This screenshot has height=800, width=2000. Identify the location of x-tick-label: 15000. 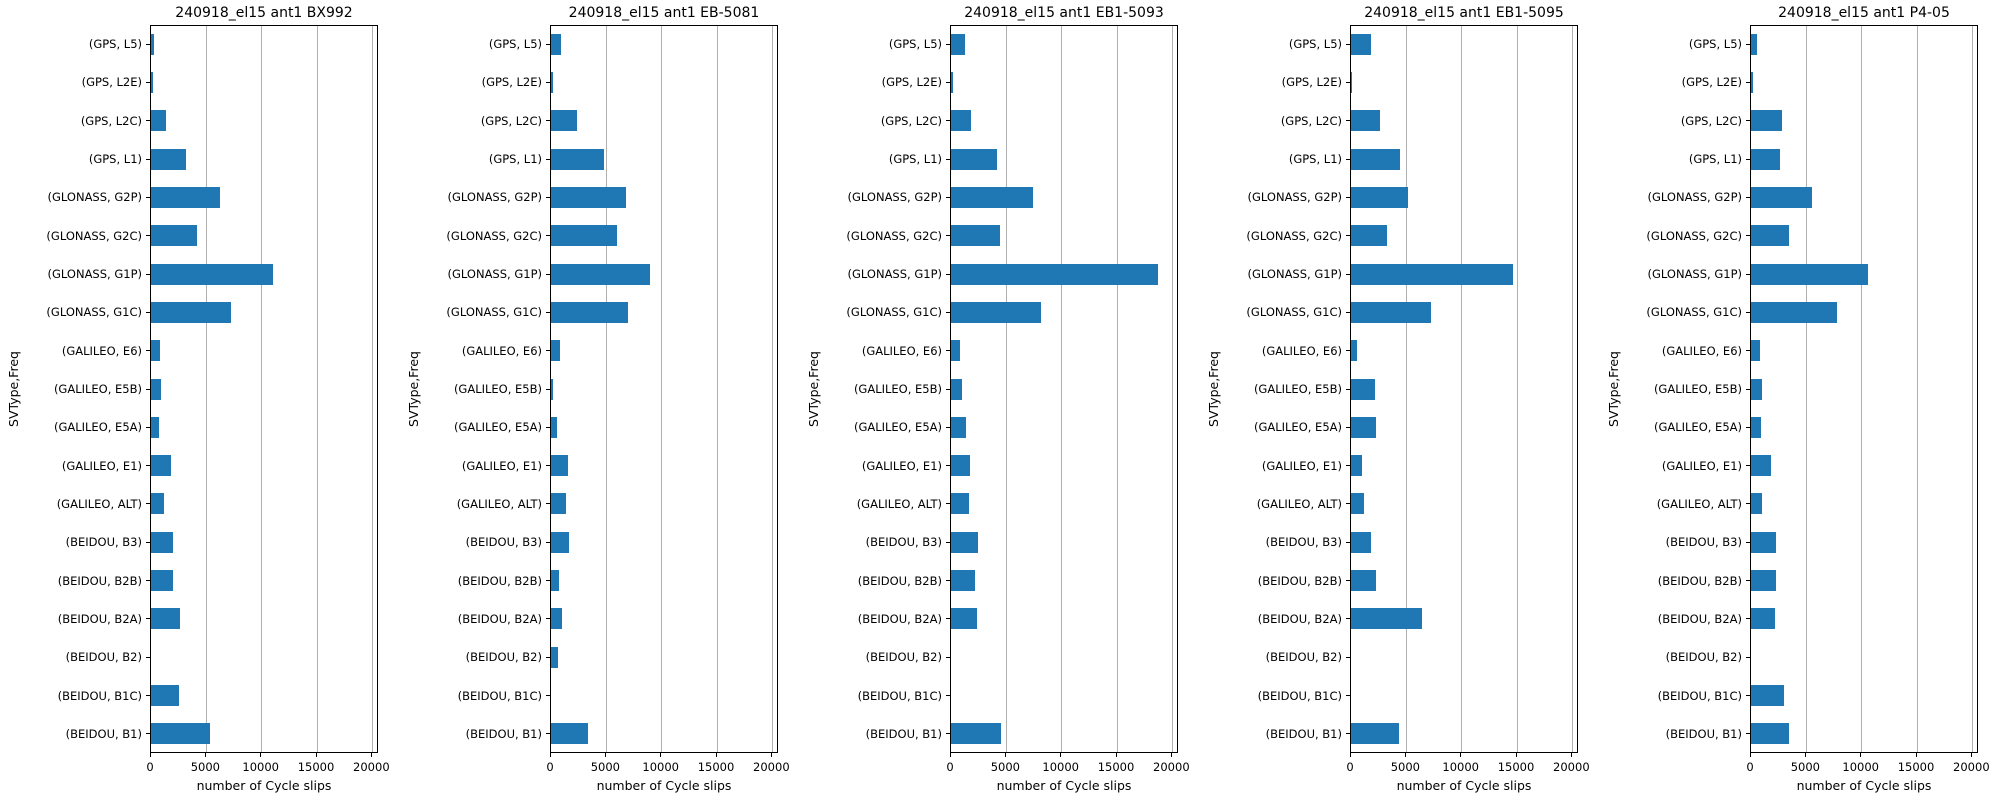
(1916, 767).